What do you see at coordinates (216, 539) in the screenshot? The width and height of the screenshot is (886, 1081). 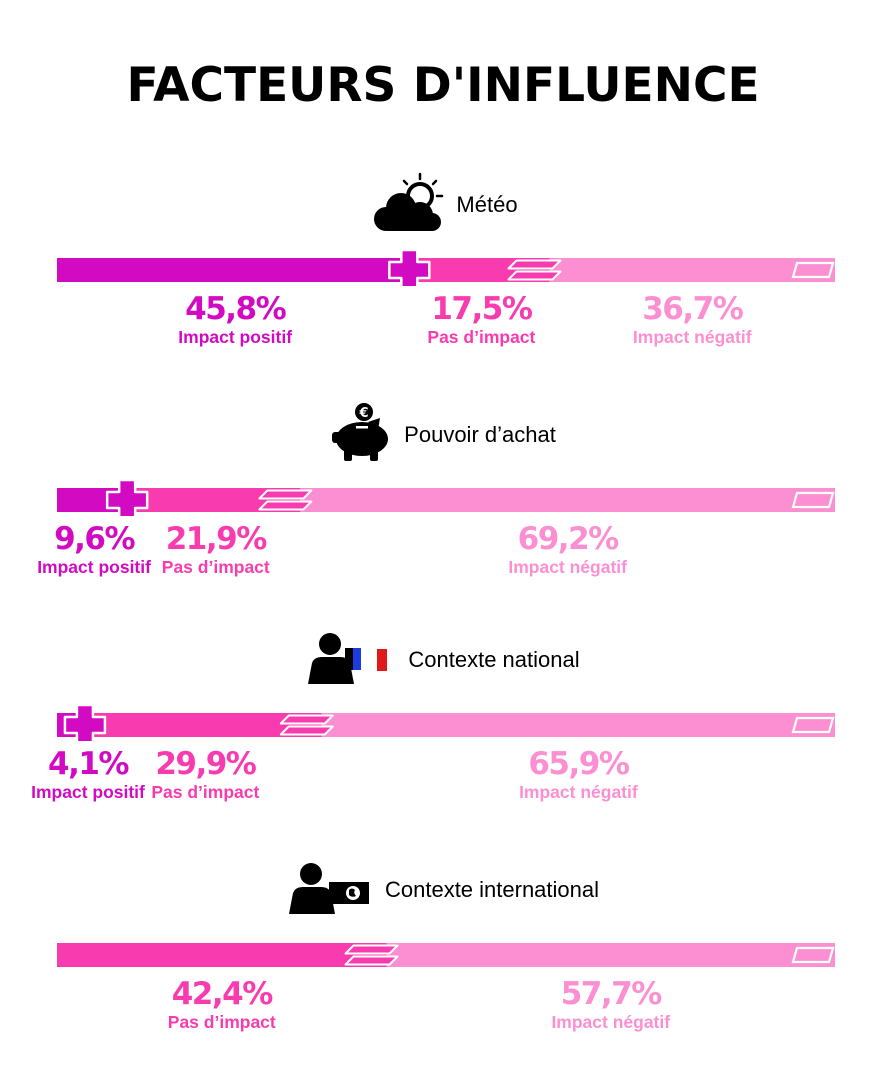 I see `value-percent: 21,9%` at bounding box center [216, 539].